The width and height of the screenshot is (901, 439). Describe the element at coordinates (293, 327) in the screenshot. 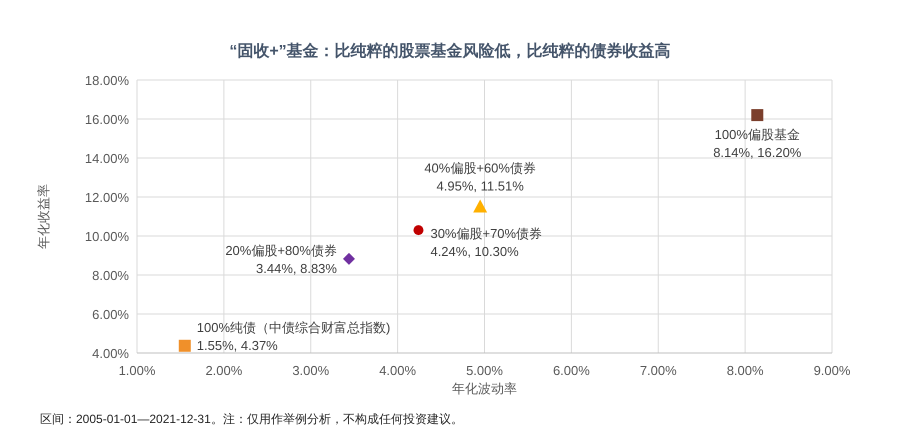

I see `series-label: 100%纯债（中债综合财富总指数)` at that location.